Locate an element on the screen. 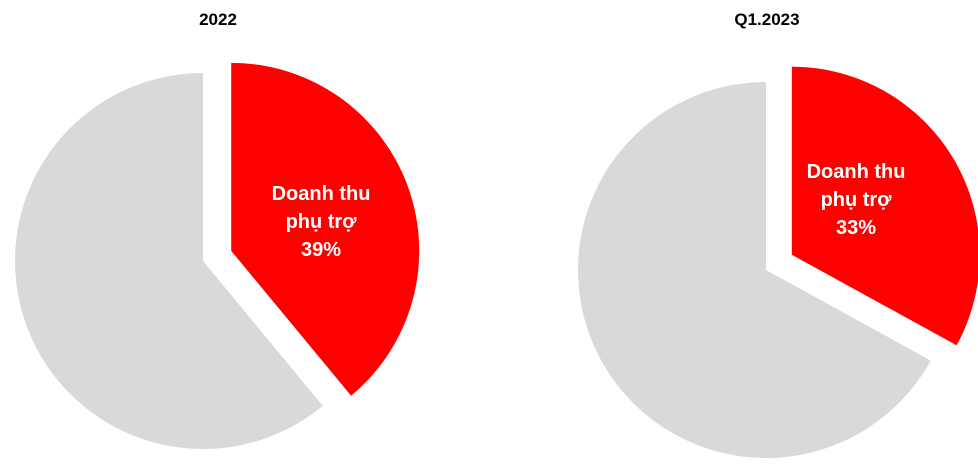 This screenshot has height=464, width=978. chart-q1-2023-labels: Doanh thu phụ trợ 33% is located at coordinates (856, 200).